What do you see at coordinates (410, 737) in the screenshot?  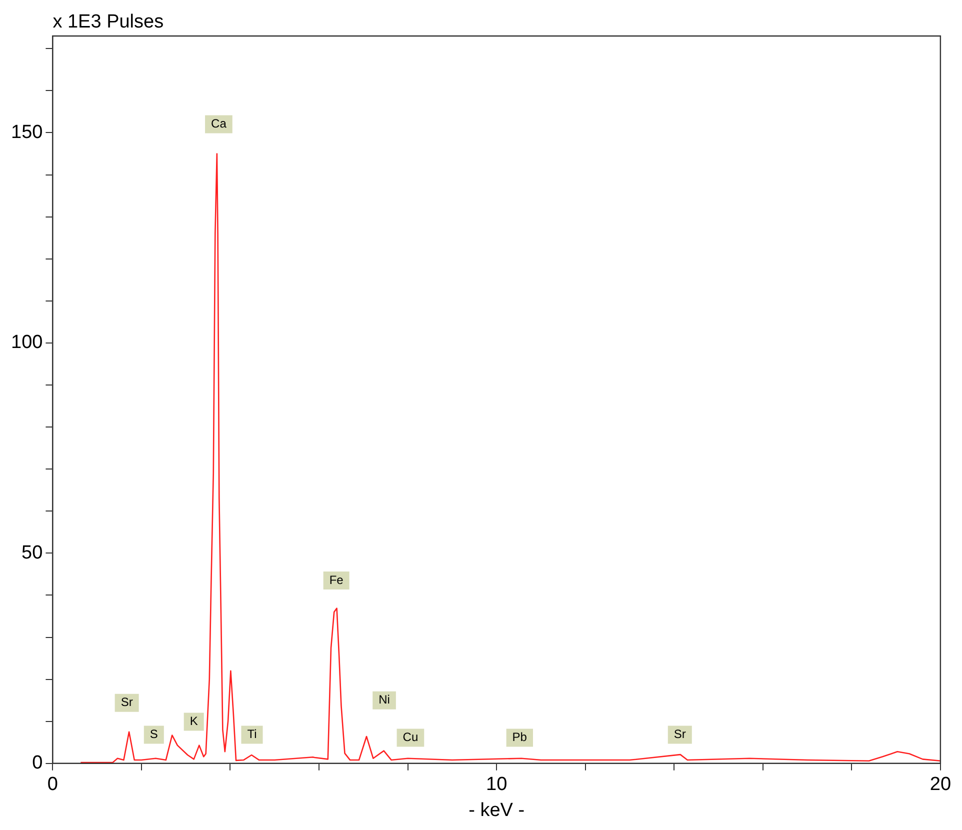 I see `annotation: Cu` at bounding box center [410, 737].